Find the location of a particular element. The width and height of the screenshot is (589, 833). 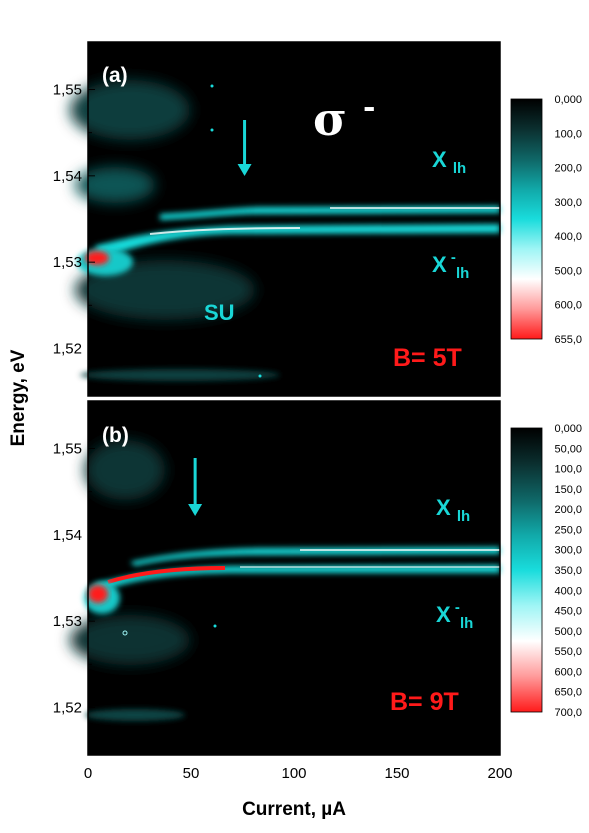

colorbar-label: 350,0 is located at coordinates (568, 571).